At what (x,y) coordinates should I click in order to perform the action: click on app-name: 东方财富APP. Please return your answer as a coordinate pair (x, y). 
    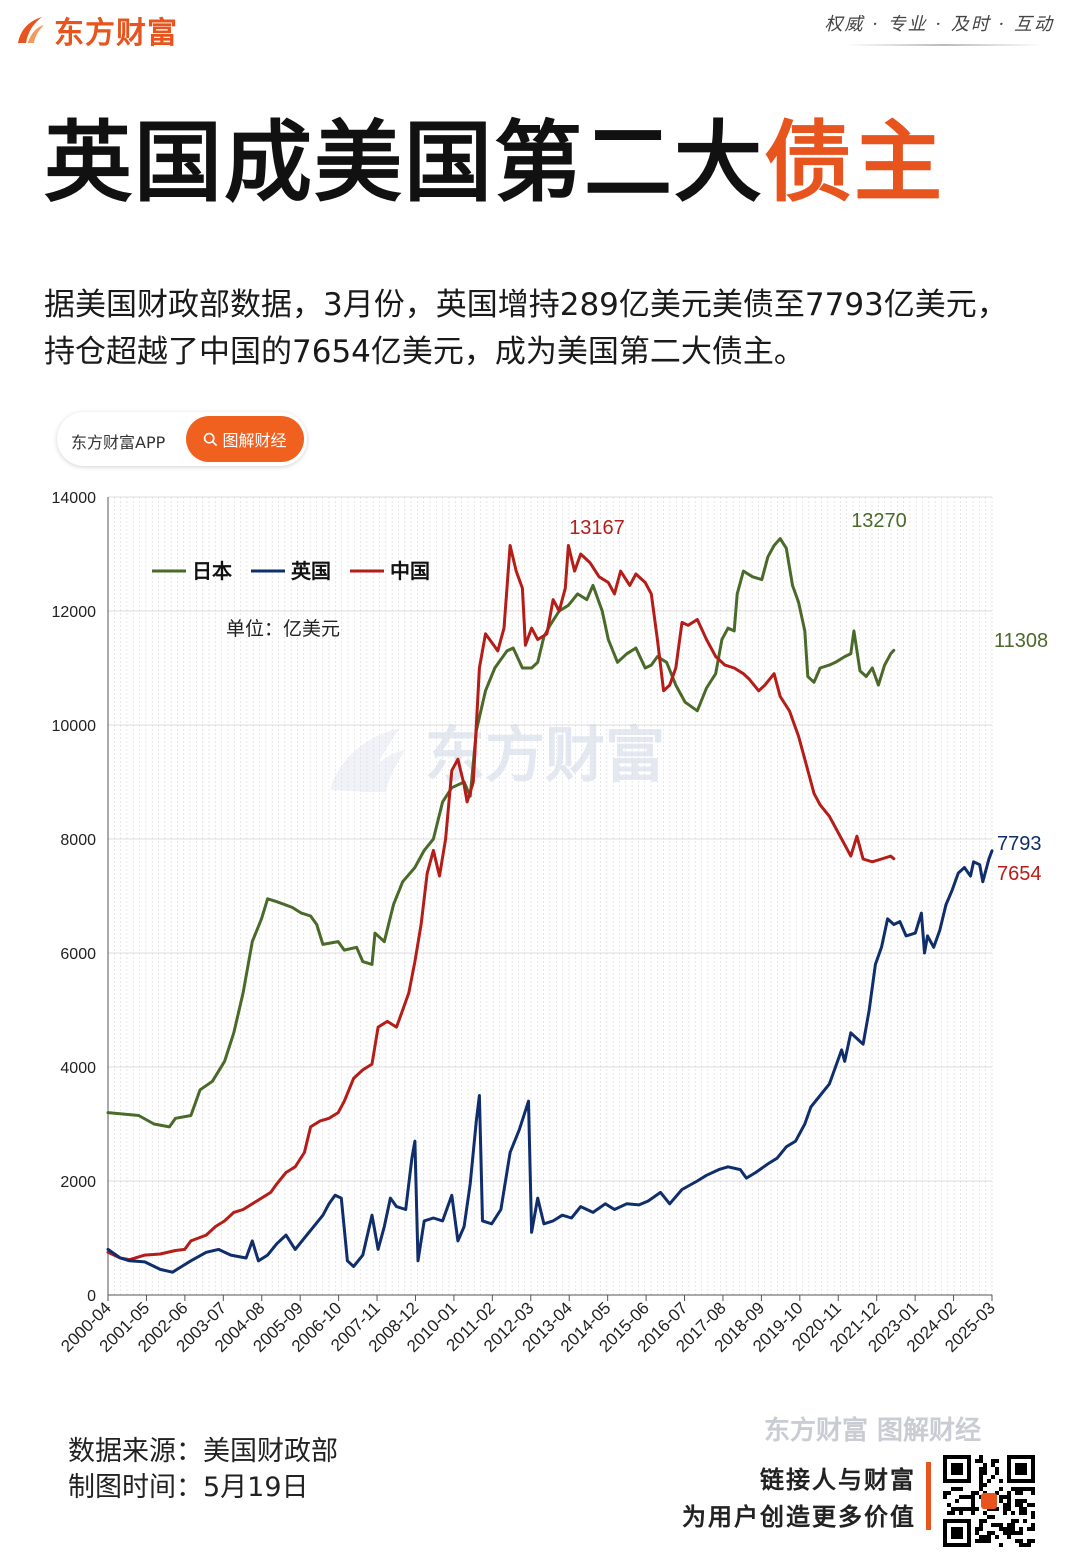
    Looking at the image, I should click on (118, 442).